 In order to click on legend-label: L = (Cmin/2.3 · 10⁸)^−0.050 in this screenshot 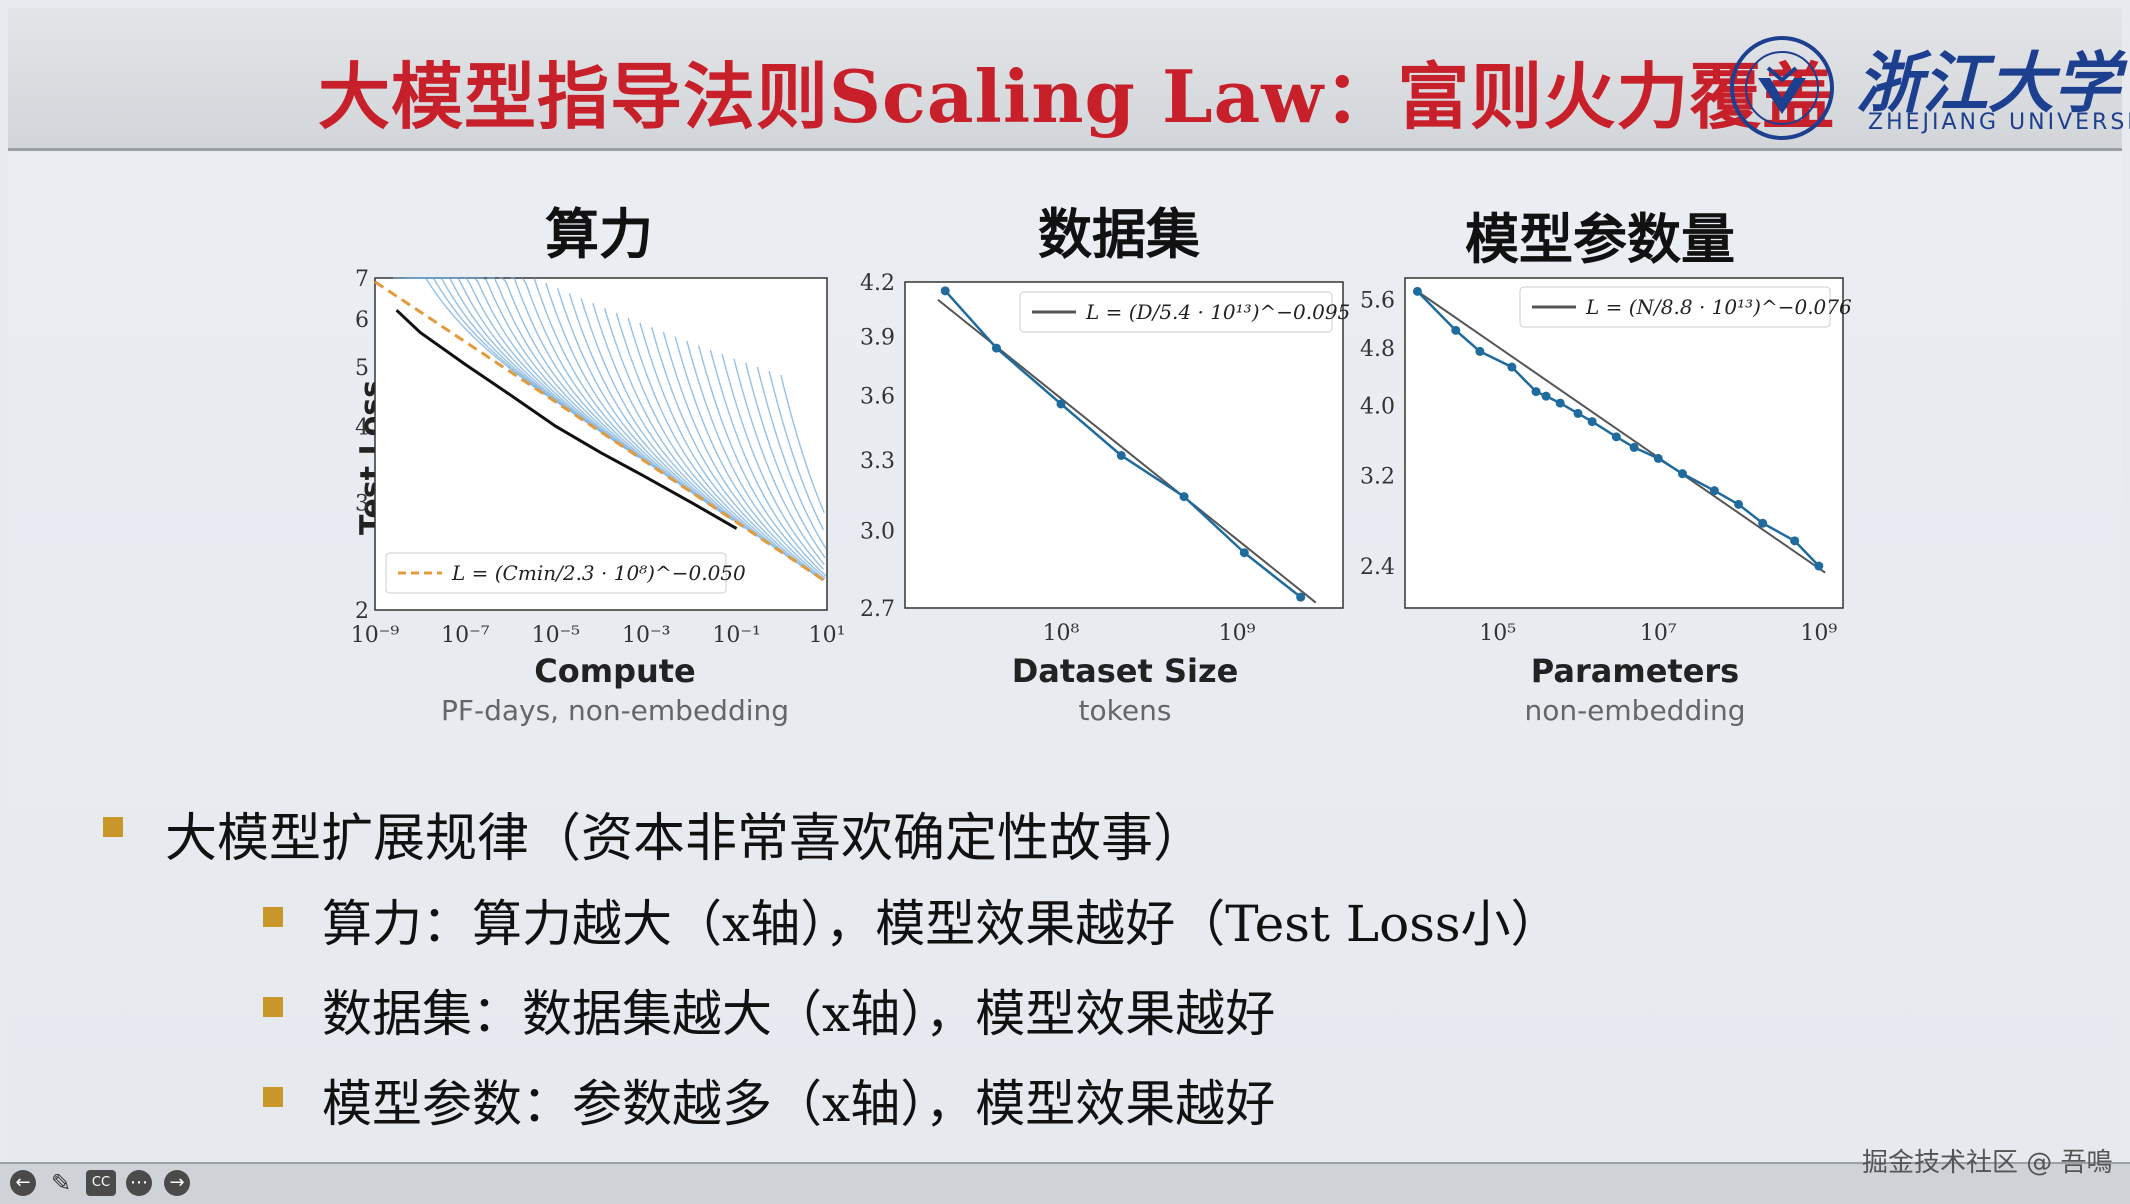, I will do `click(598, 573)`.